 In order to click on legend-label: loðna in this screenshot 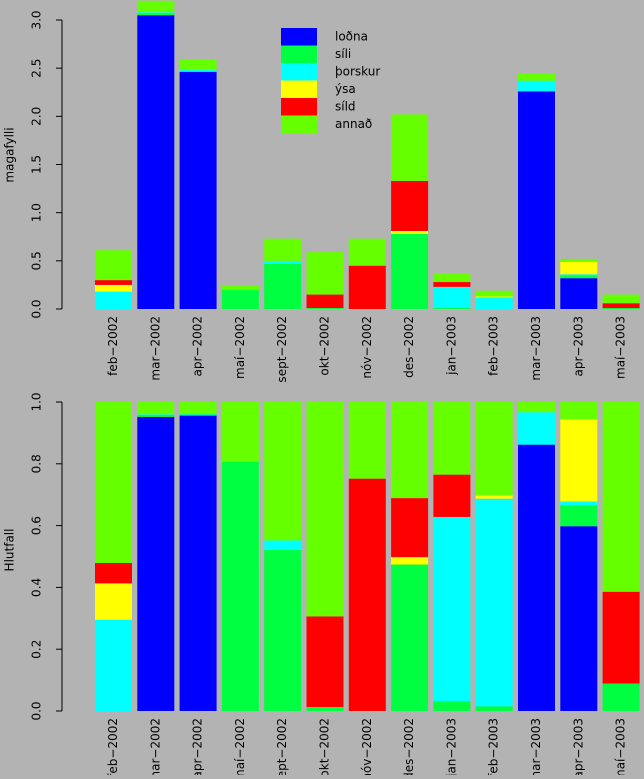, I will do `click(351, 36)`.